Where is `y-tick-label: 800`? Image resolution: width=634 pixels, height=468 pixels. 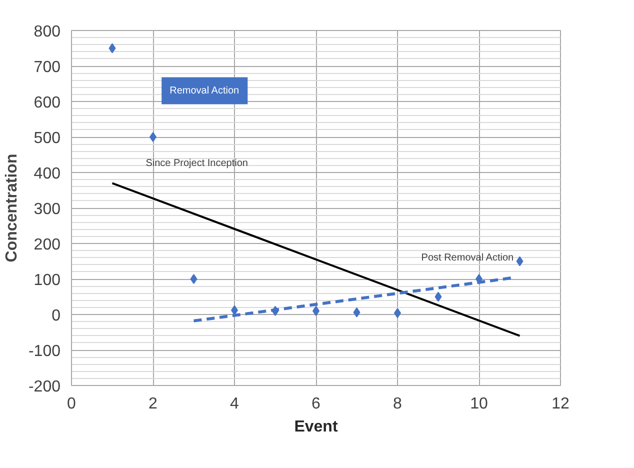 y-tick-label: 800 is located at coordinates (47, 32).